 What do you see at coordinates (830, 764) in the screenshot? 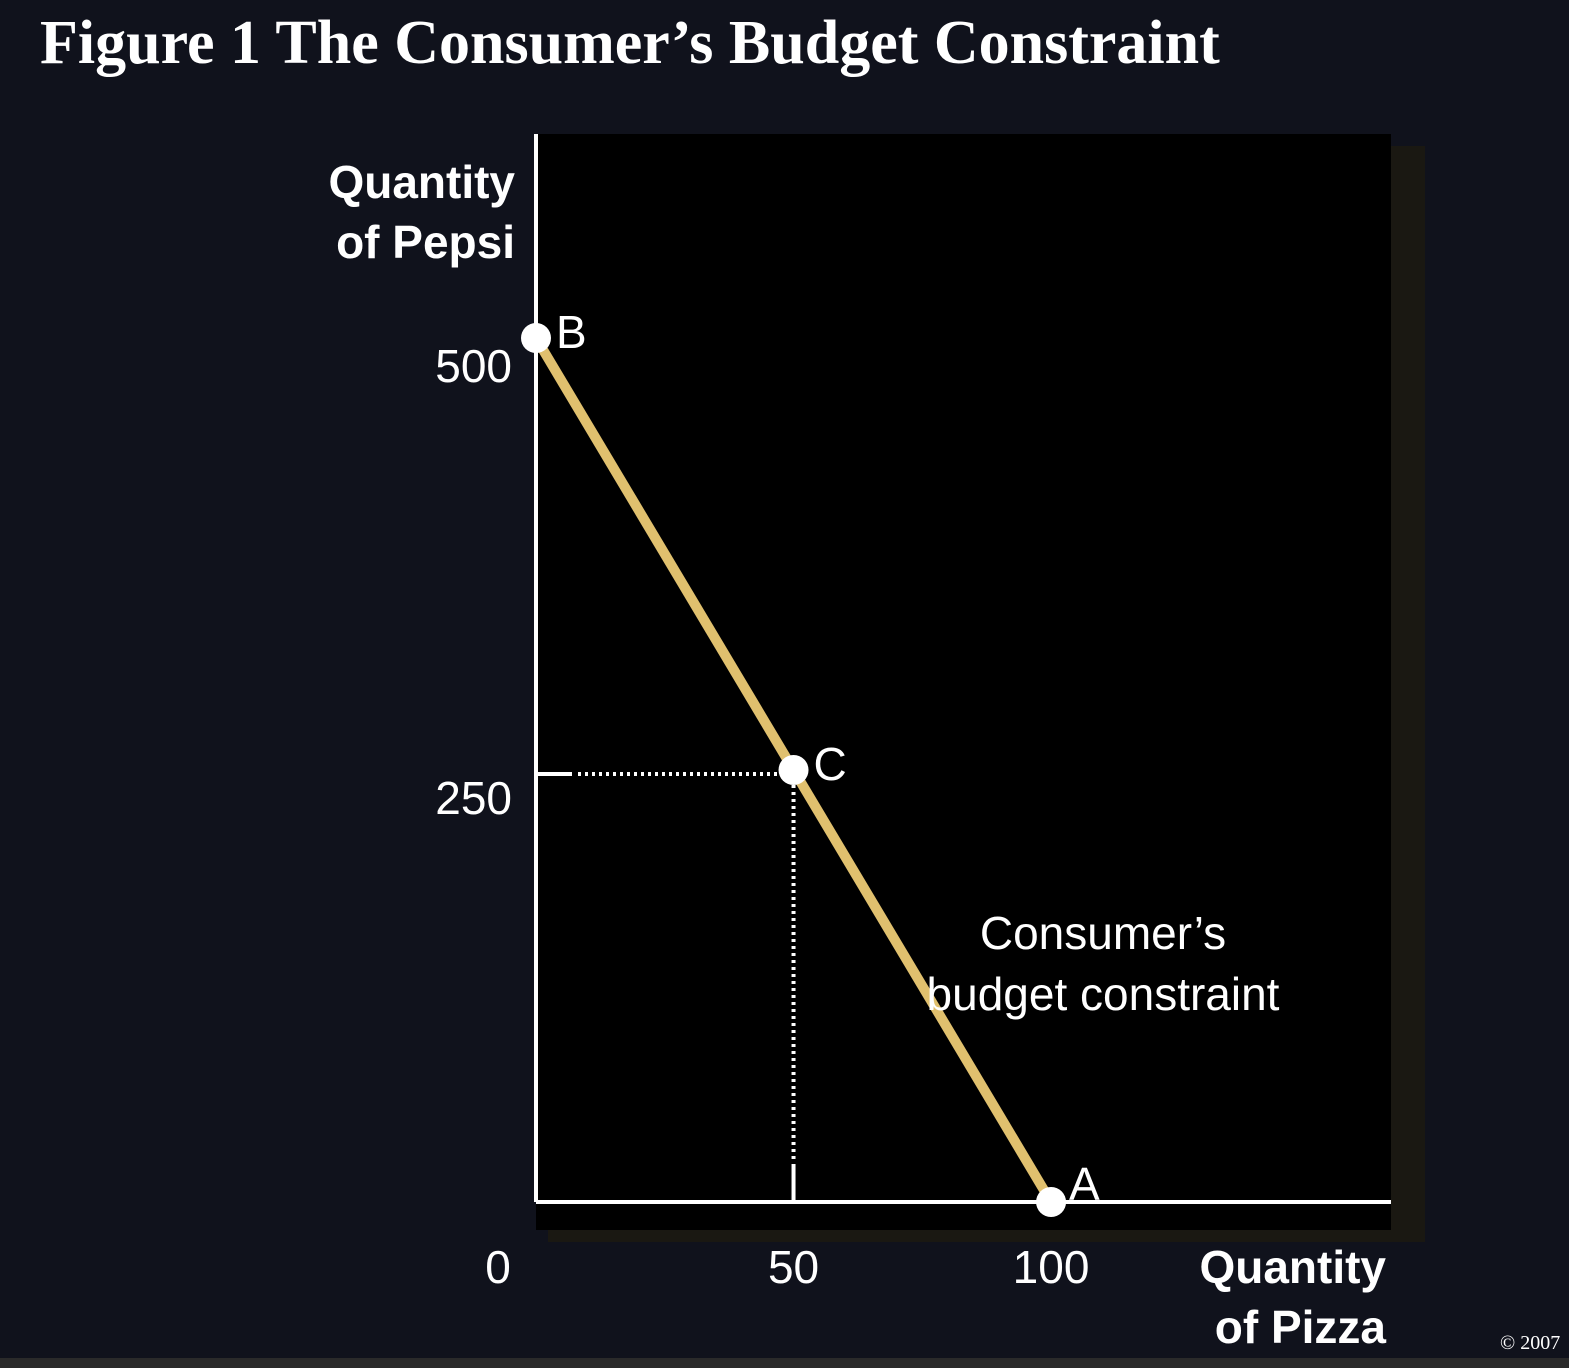
I see `point-c-label: C` at bounding box center [830, 764].